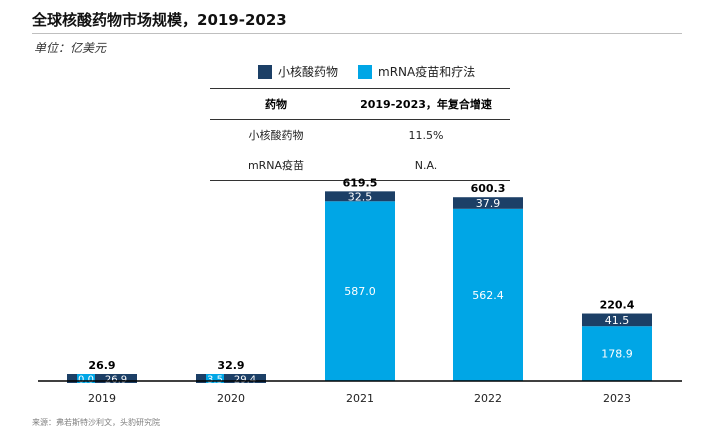 The image size is (720, 439). I want to click on legend-item-mrna: mRNA疫苗和疗法, so click(416, 71).